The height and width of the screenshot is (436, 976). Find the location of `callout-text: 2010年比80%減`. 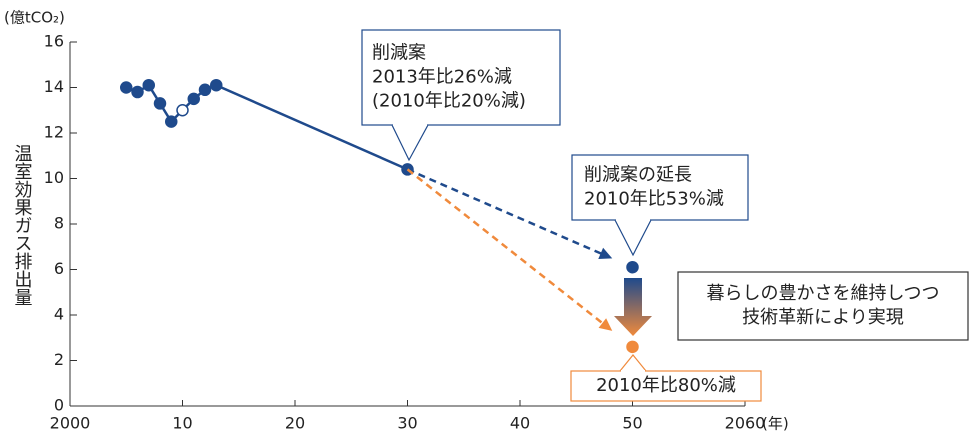

callout-text: 2010年比80%減 is located at coordinates (666, 385).